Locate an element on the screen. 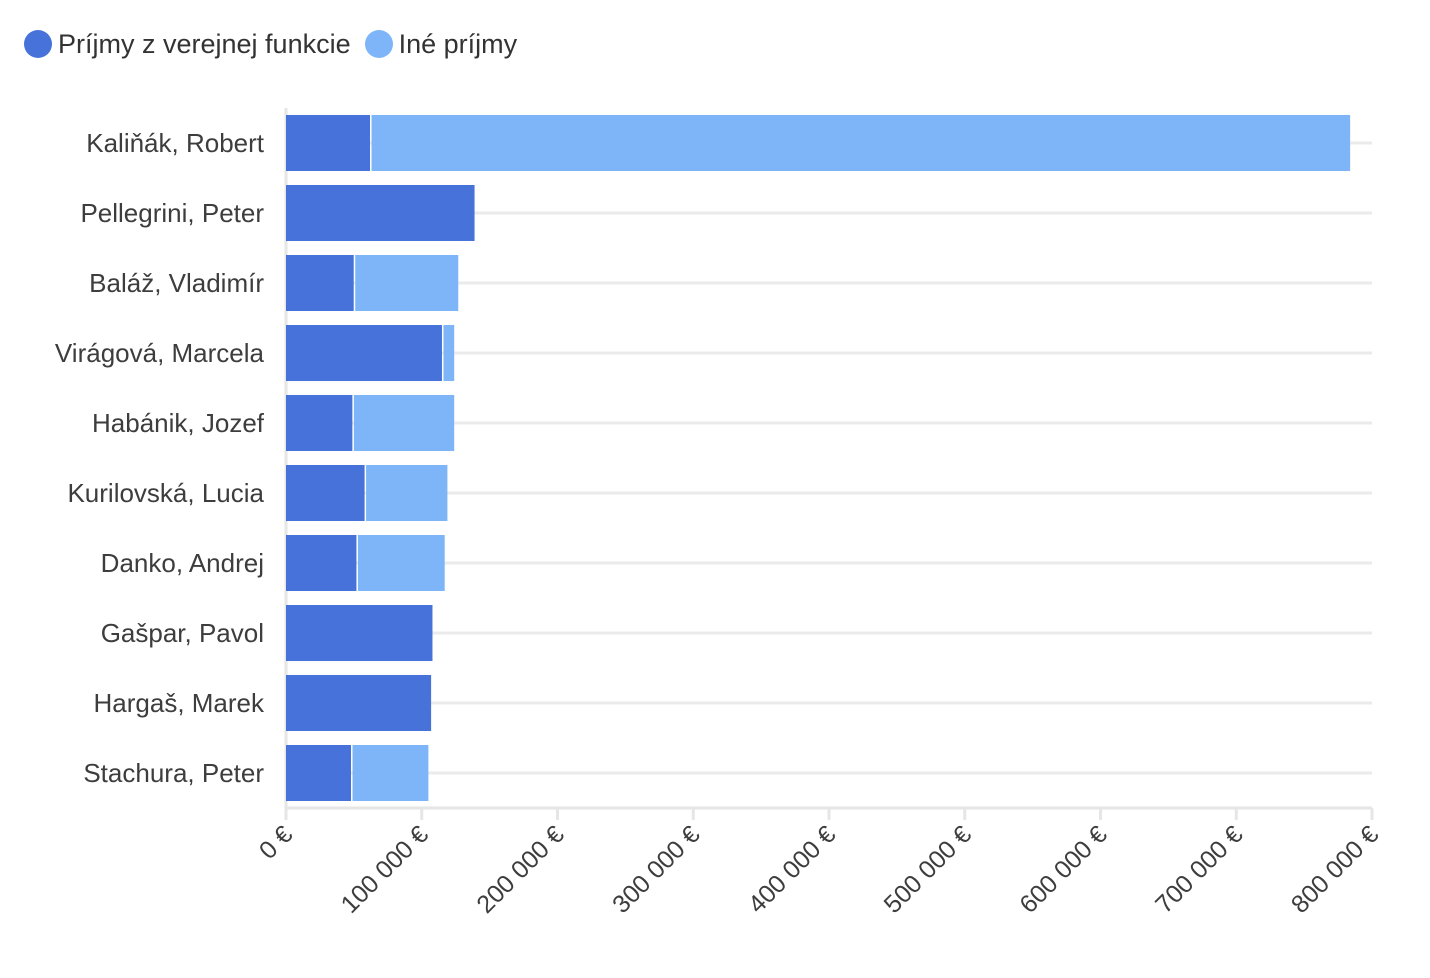 The image size is (1430, 978). category-label: Kurilovská, Lucia is located at coordinates (165, 493).